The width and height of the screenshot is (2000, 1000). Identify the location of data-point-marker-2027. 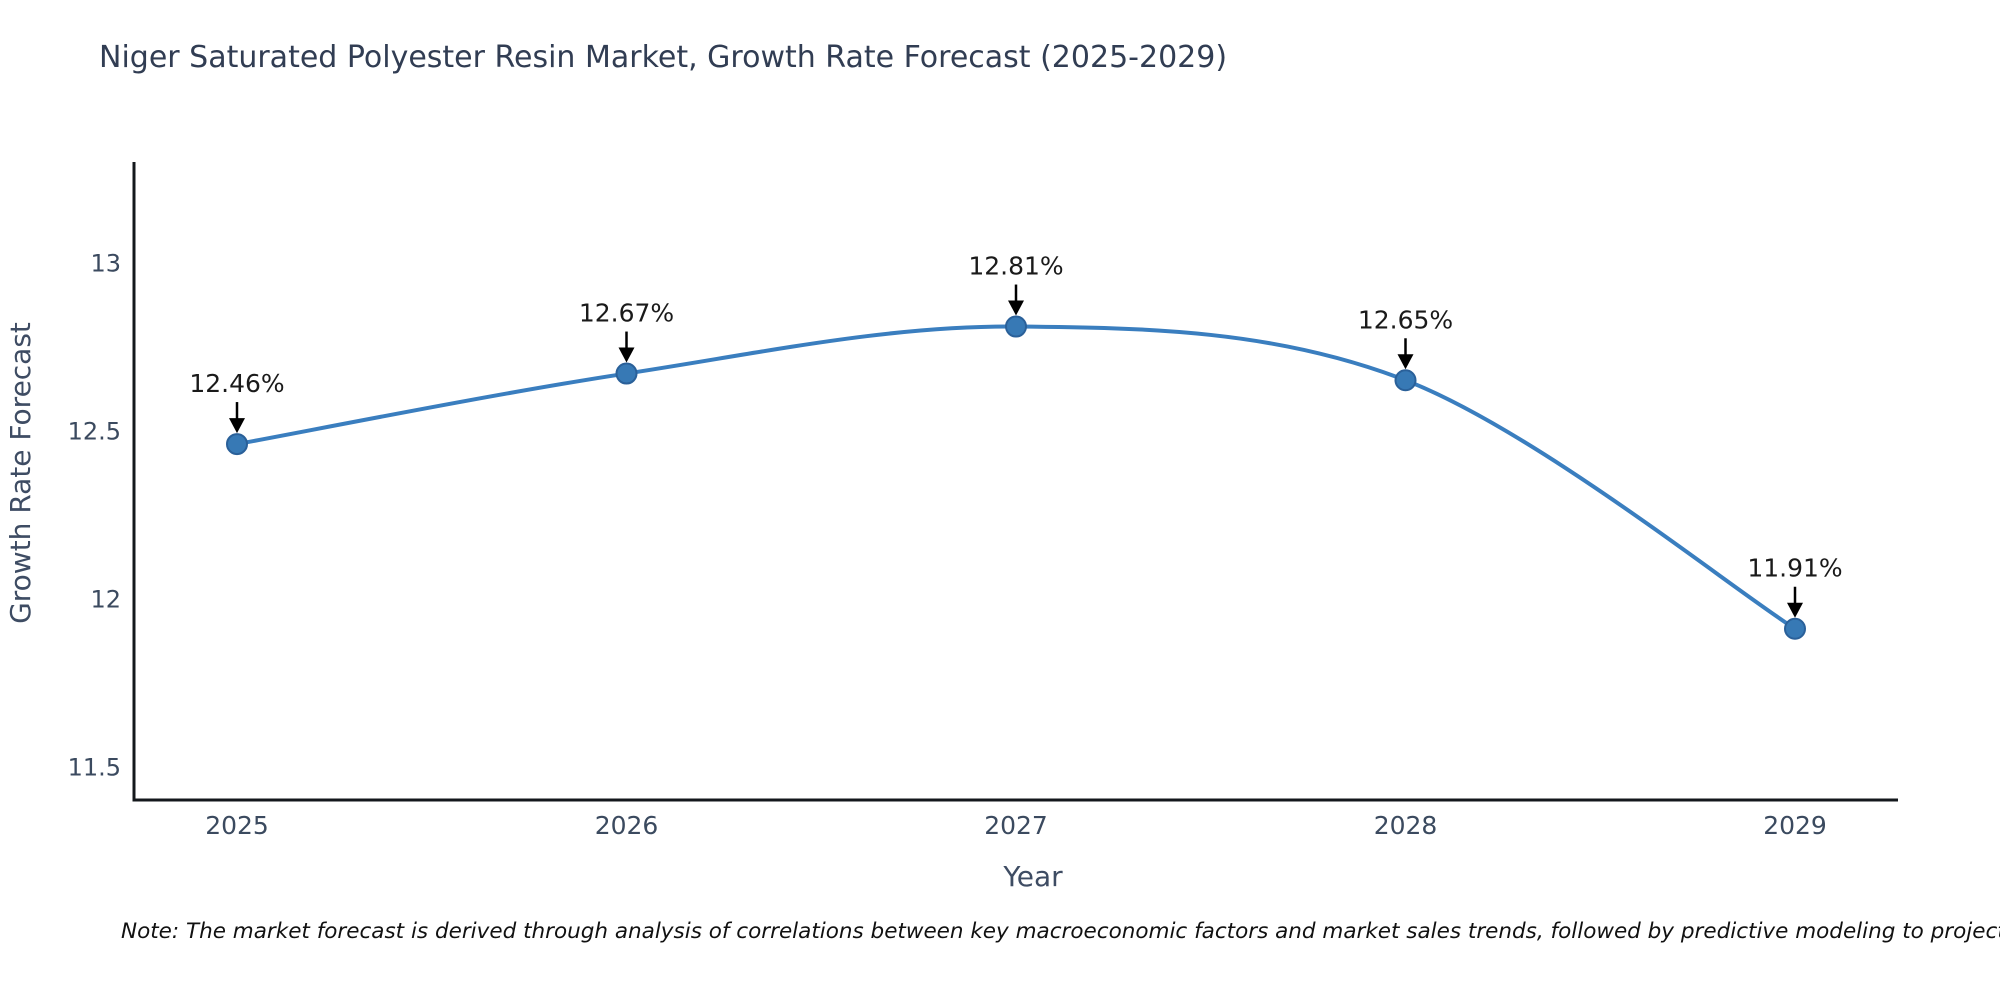
(1016, 326).